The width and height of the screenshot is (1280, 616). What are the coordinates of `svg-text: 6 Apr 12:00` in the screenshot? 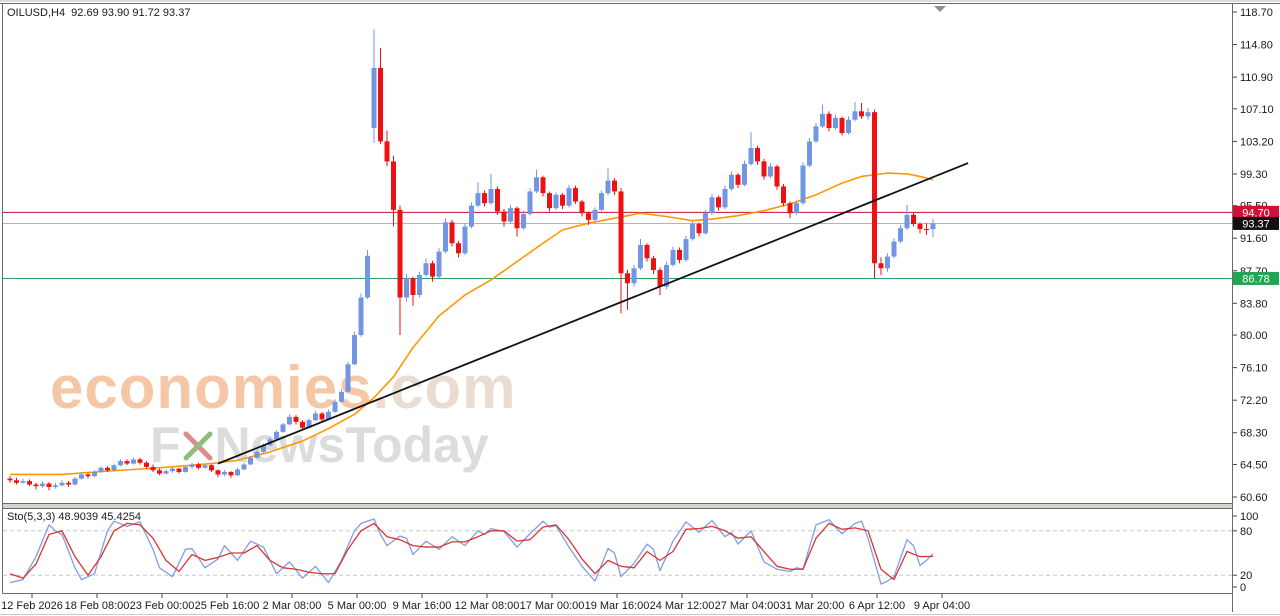 It's located at (877, 606).